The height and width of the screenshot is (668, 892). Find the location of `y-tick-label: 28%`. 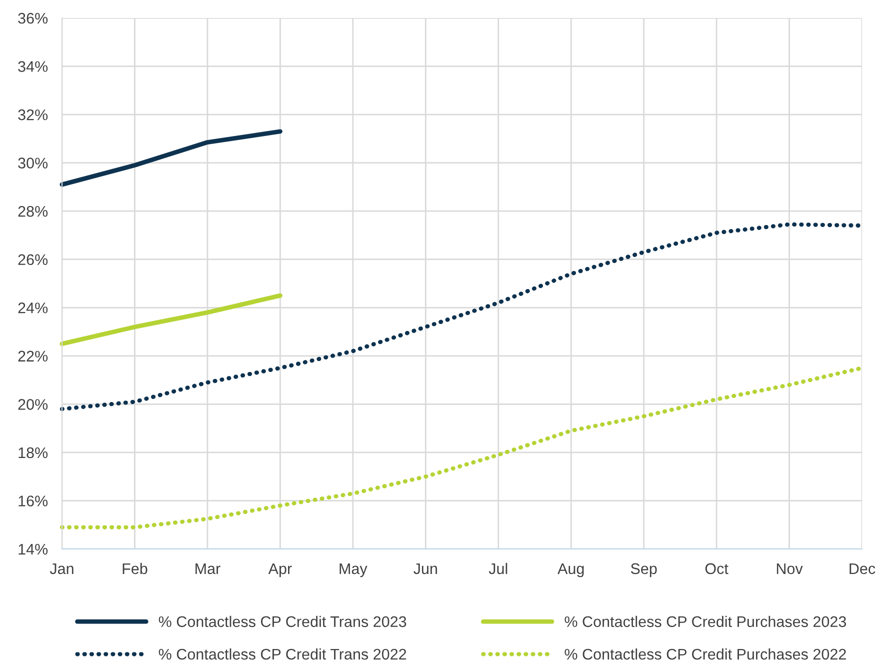

y-tick-label: 28% is located at coordinates (33, 211).